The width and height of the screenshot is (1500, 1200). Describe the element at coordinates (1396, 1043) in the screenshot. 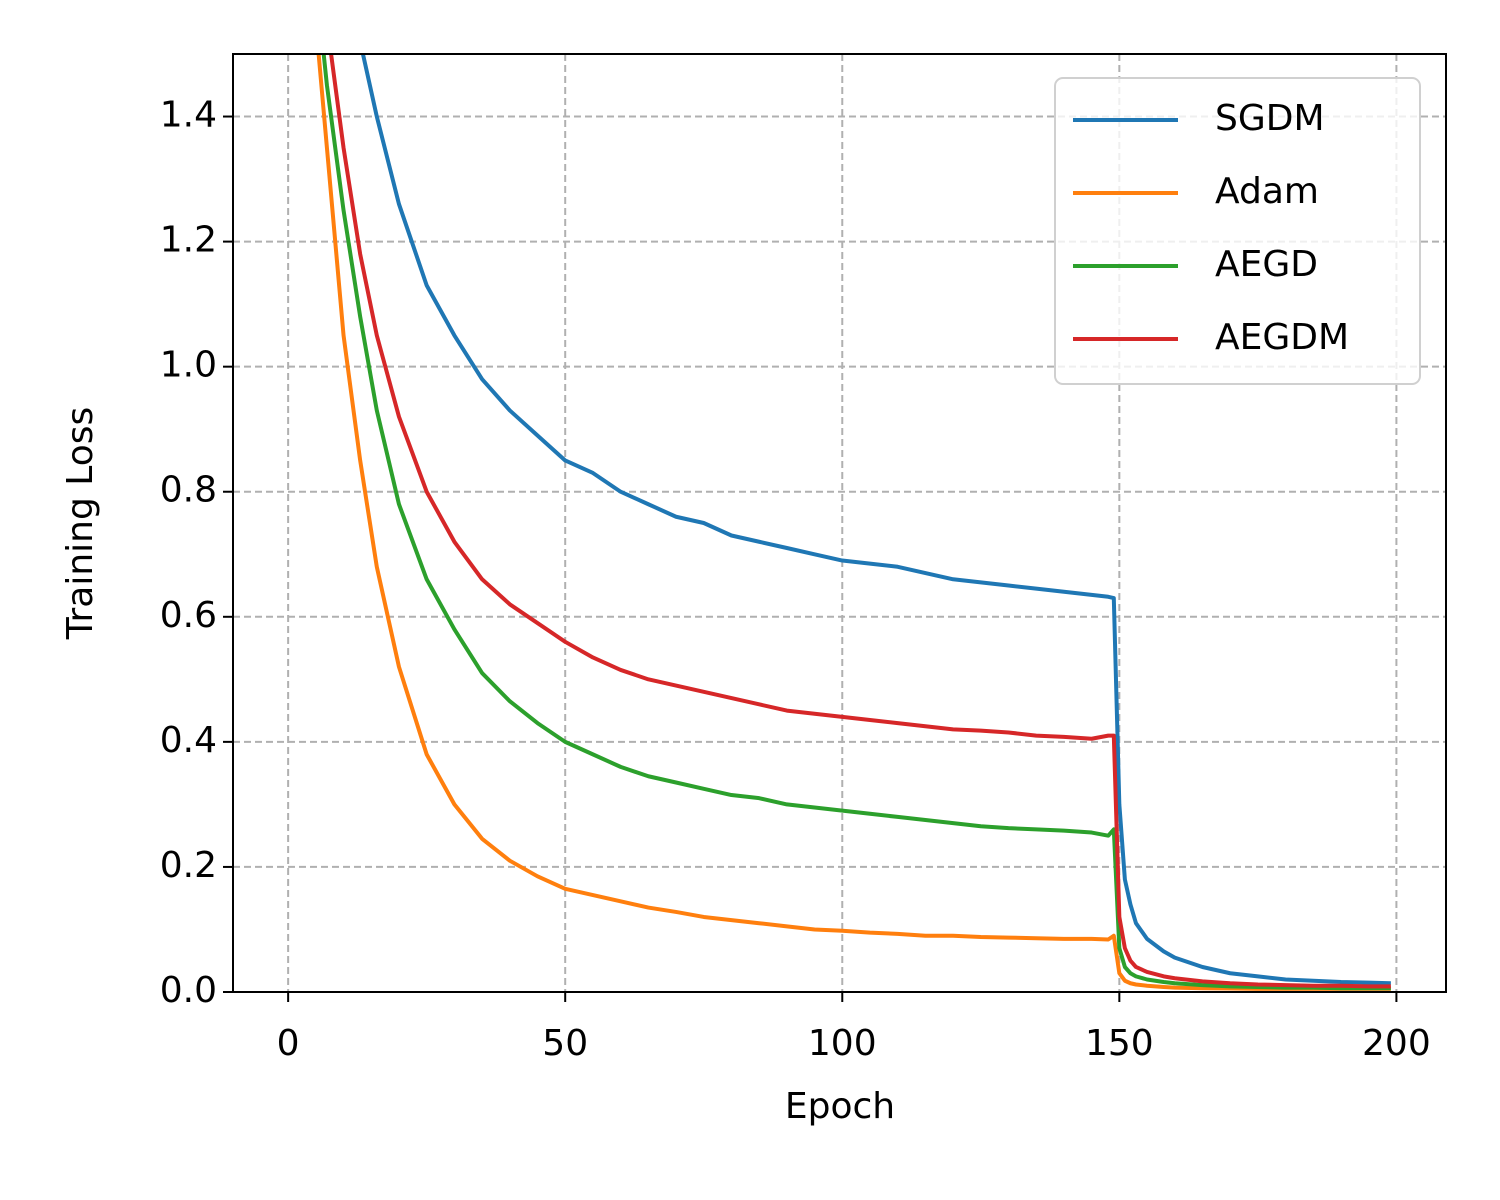

I see `x-tick-label: 200` at that location.